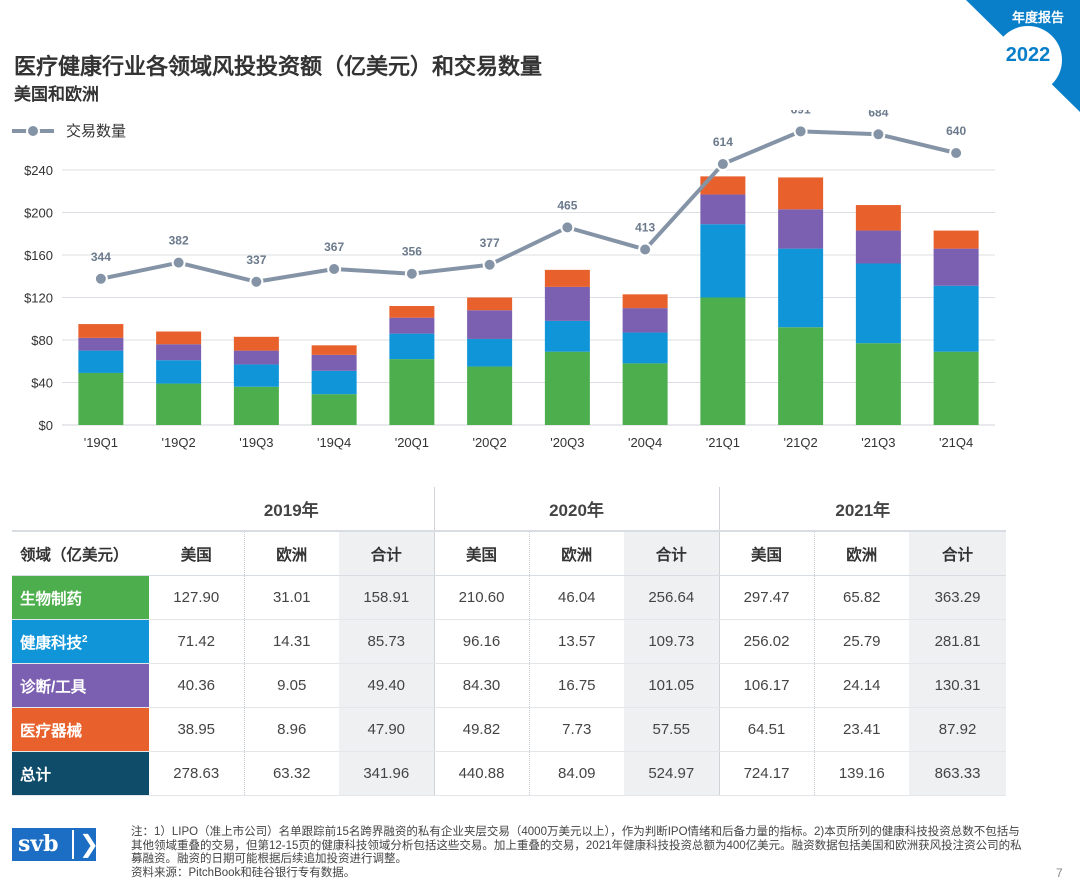 The height and width of the screenshot is (891, 1080). What do you see at coordinates (334, 247) in the screenshot?
I see `deals-data-label: 367` at bounding box center [334, 247].